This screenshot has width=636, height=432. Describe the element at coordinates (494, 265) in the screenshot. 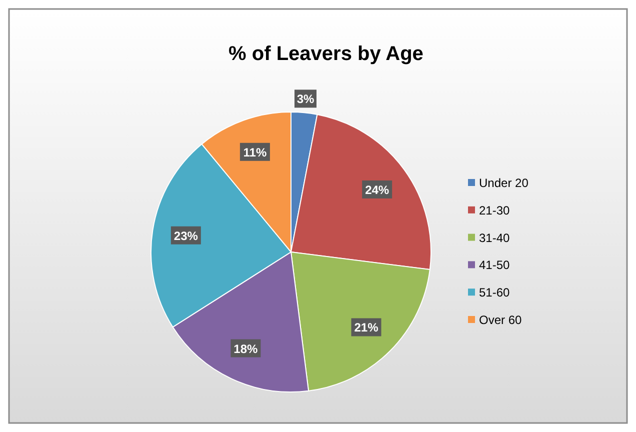

I see `legend-label: 41-50` at that location.